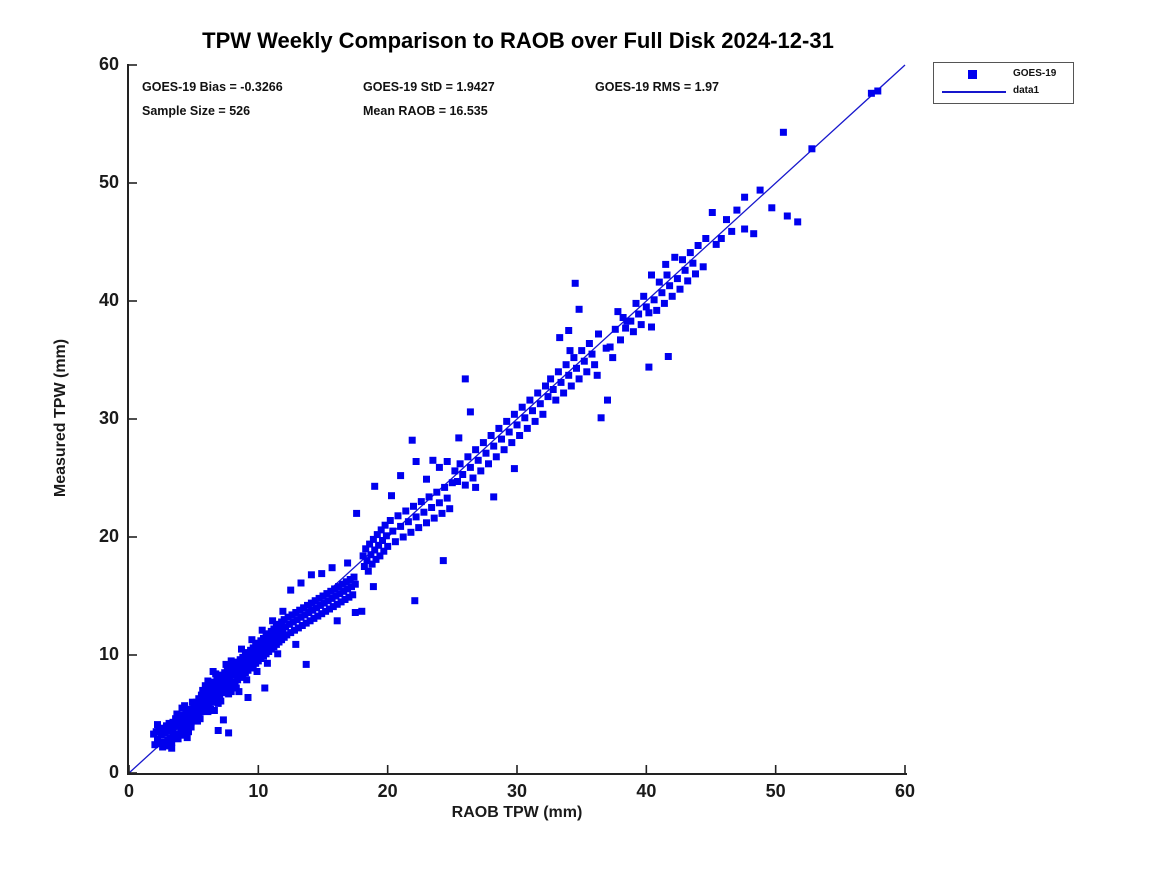 This screenshot has height=875, width=1167. What do you see at coordinates (974, 92) in the screenshot?
I see `line-swatch-icon` at bounding box center [974, 92].